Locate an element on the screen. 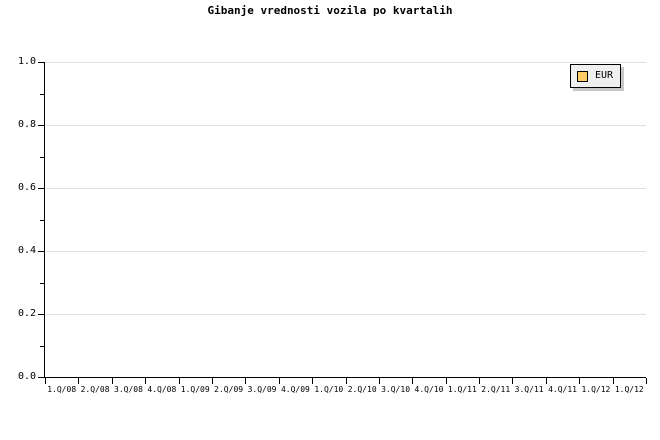  x-axis-label: 1.Q/10 is located at coordinates (329, 389).